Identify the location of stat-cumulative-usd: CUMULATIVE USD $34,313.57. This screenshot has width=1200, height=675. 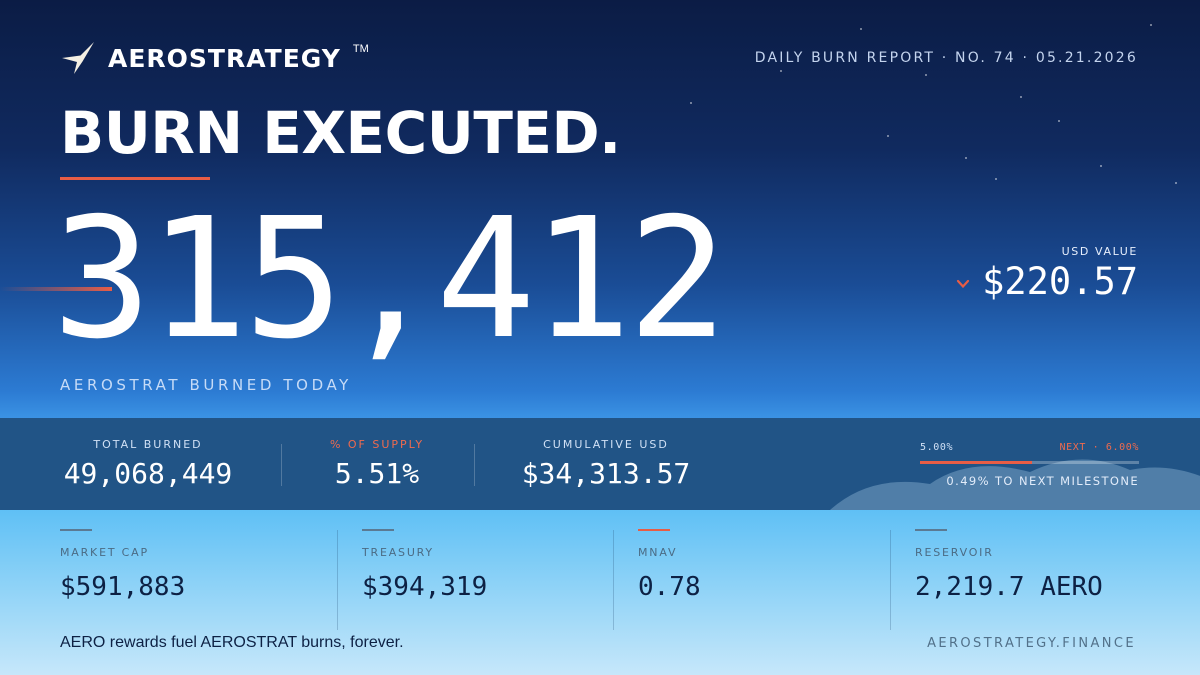
(606, 464).